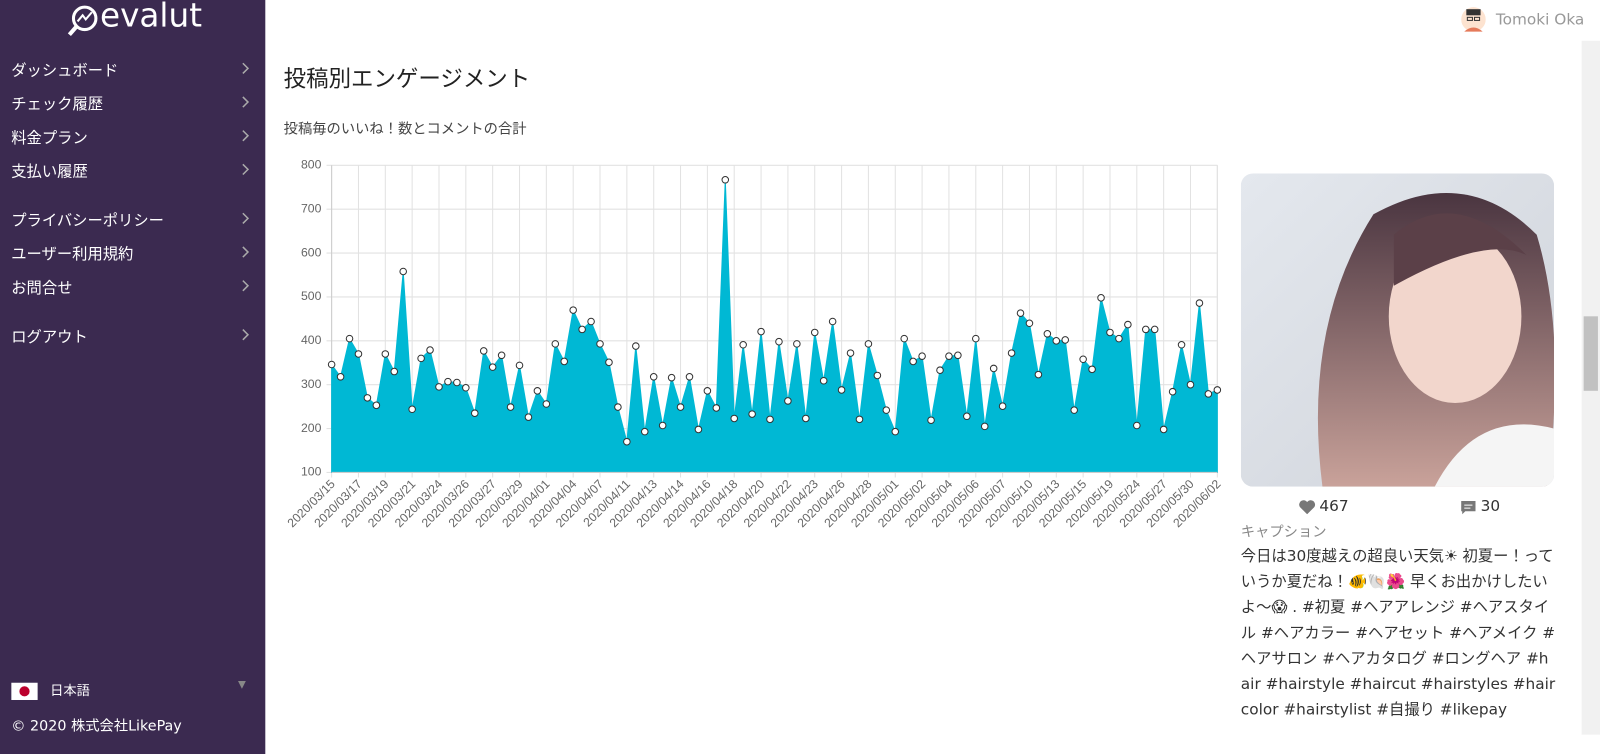 This screenshot has height=754, width=1600. What do you see at coordinates (57, 104) in the screenshot?
I see `menu-label: チェック履歴` at bounding box center [57, 104].